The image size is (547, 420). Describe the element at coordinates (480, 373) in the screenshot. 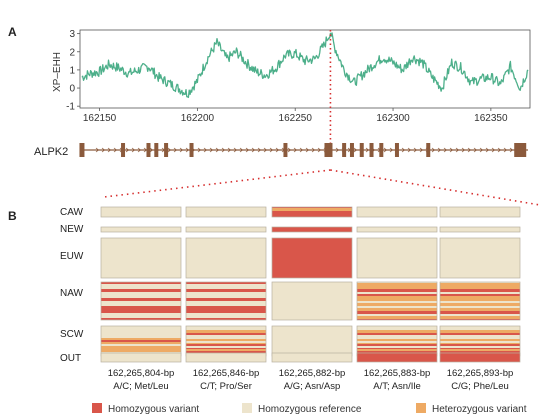

I see `column-label-position: 162,265,893-bp` at that location.